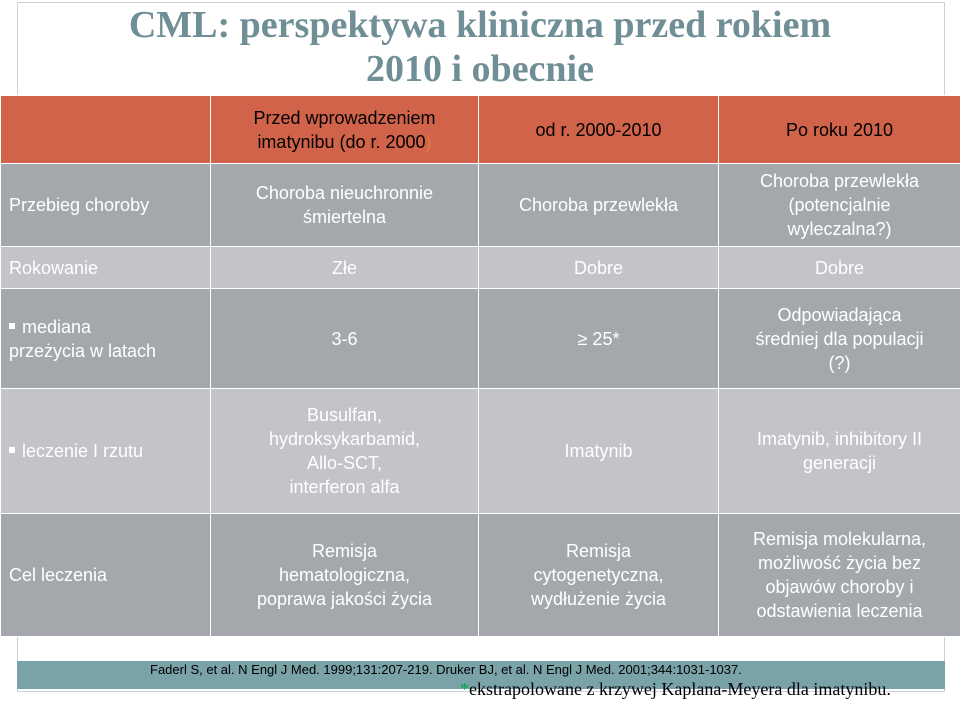 The width and height of the screenshot is (960, 702). I want to click on table-cell: 3-6, so click(344, 338).